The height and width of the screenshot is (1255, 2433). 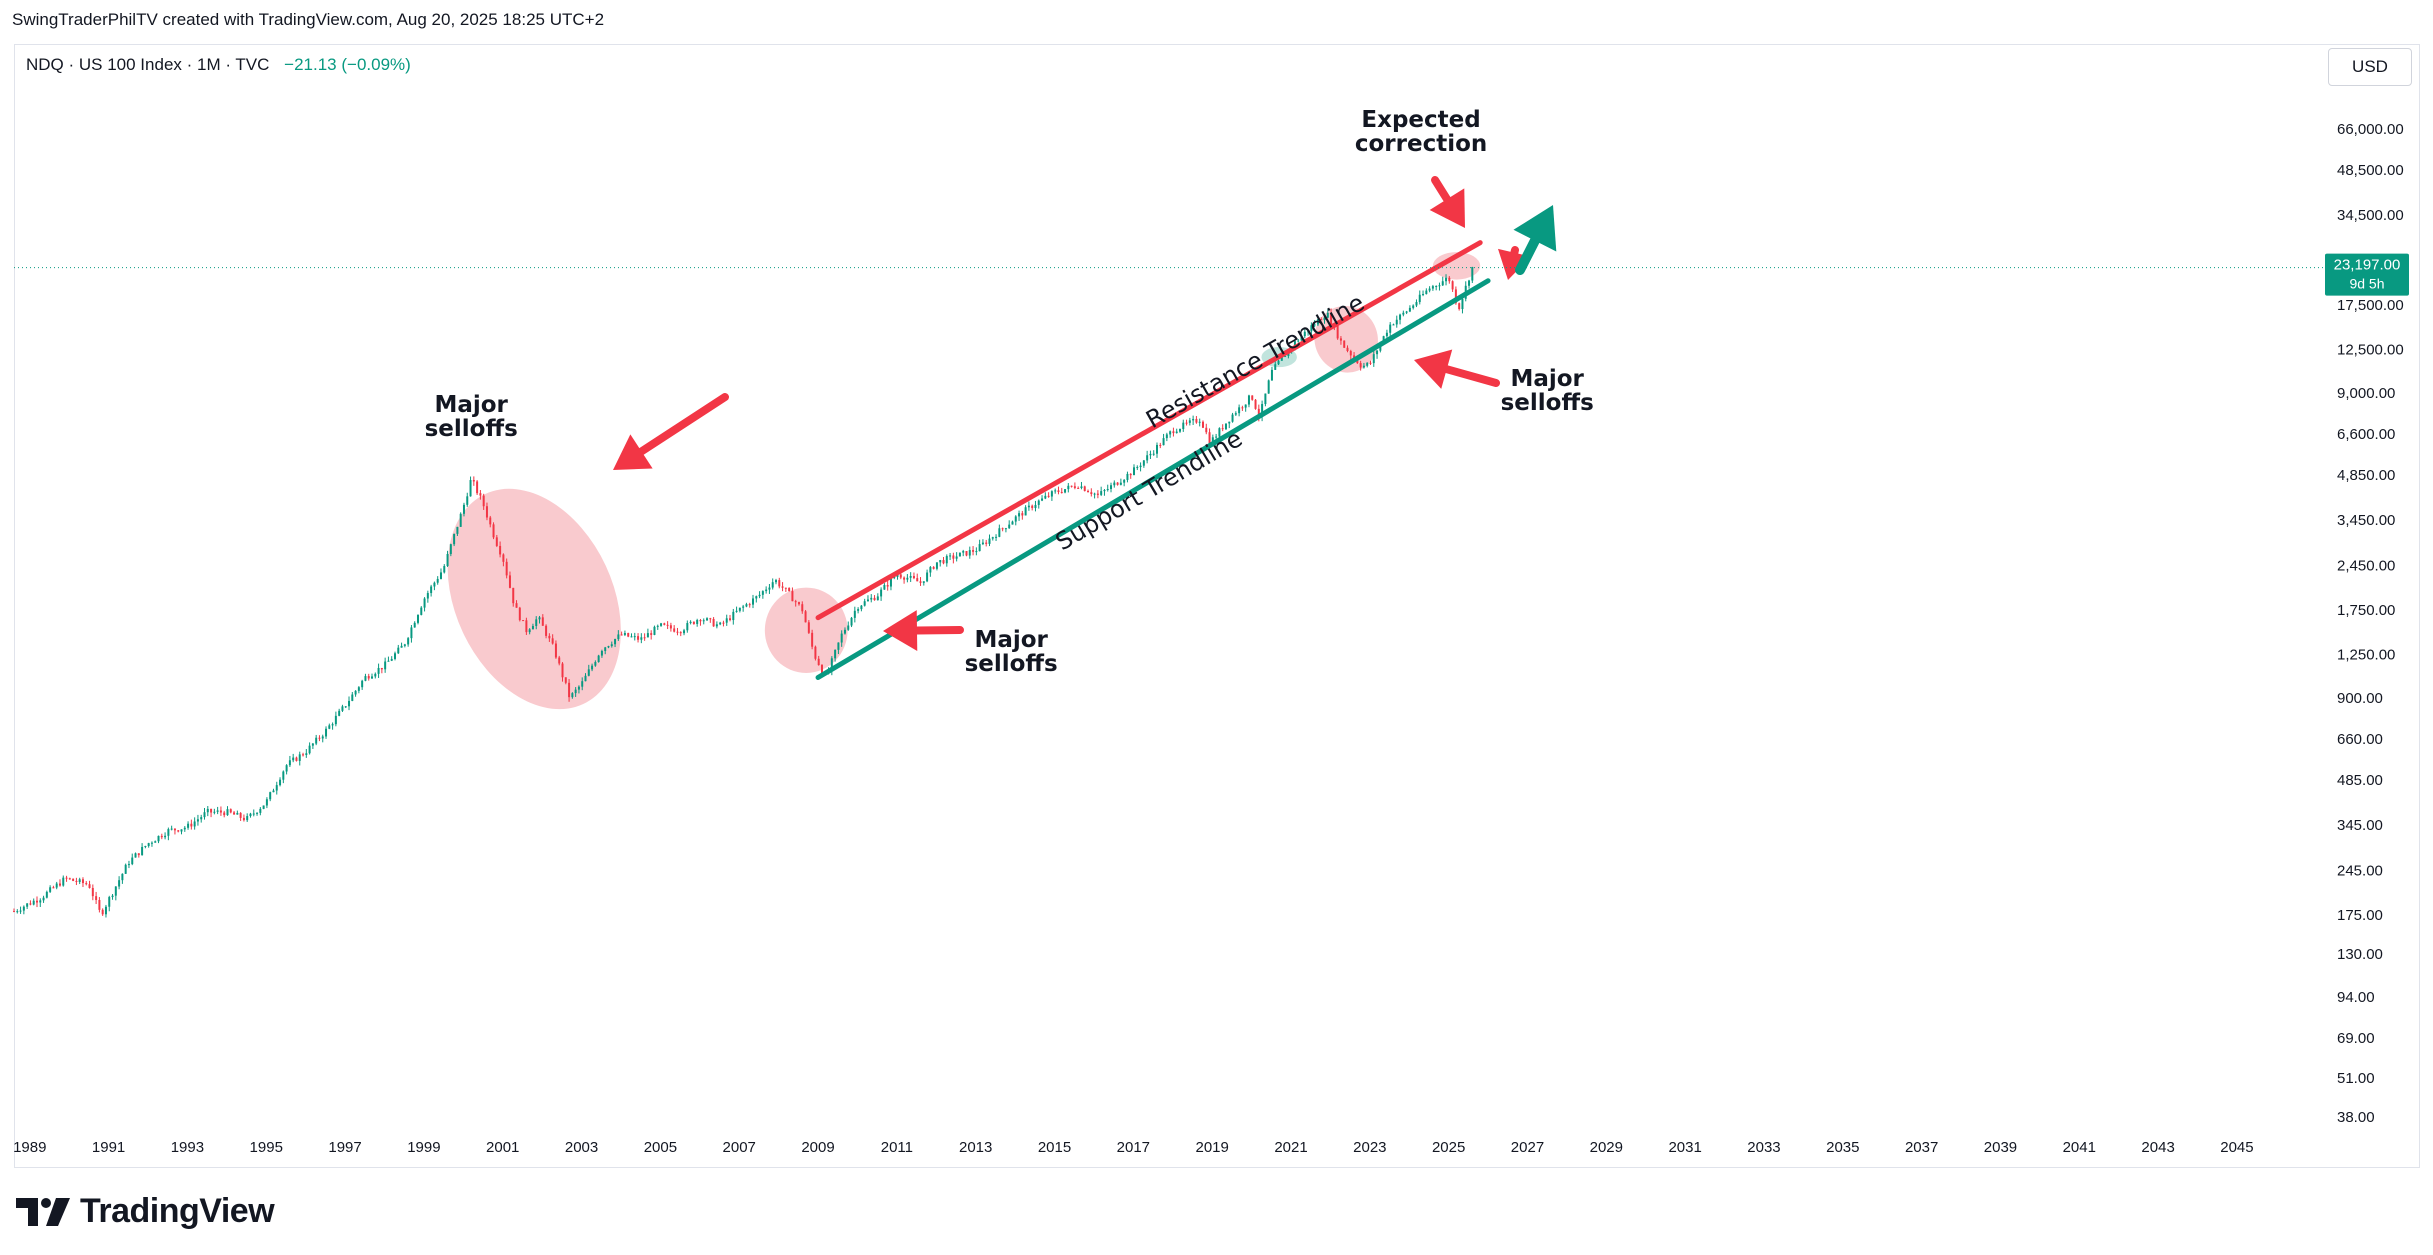 I want to click on currency-button: USD, so click(x=2370, y=67).